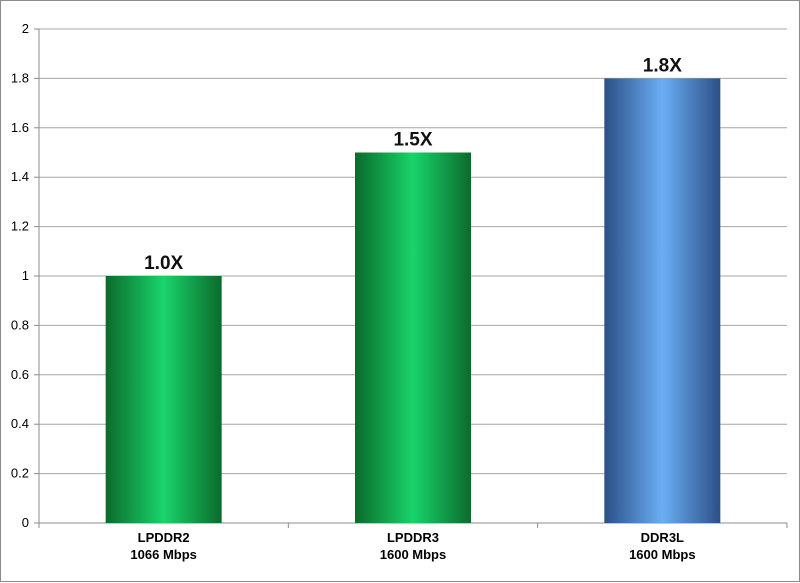 The height and width of the screenshot is (583, 800). I want to click on data-label: 1.8X, so click(662, 65).